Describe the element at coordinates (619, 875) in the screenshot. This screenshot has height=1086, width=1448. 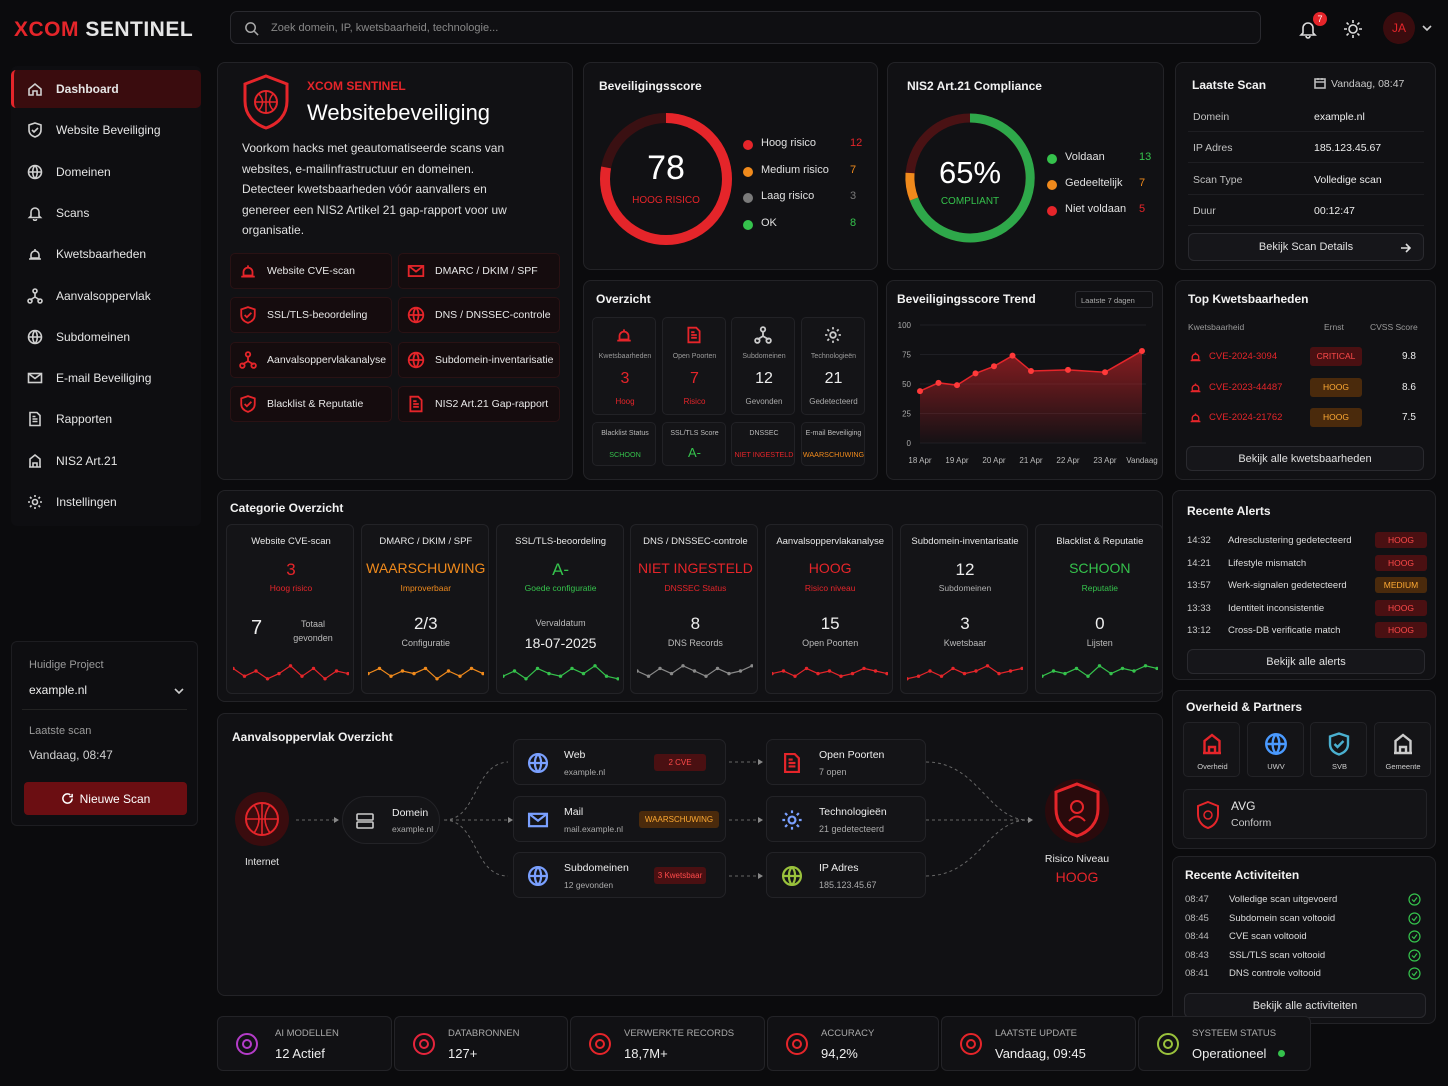
I see `attack-node-subdomeinen: Subdomeinen 12 gevonden 3 Kwetsbaar` at that location.